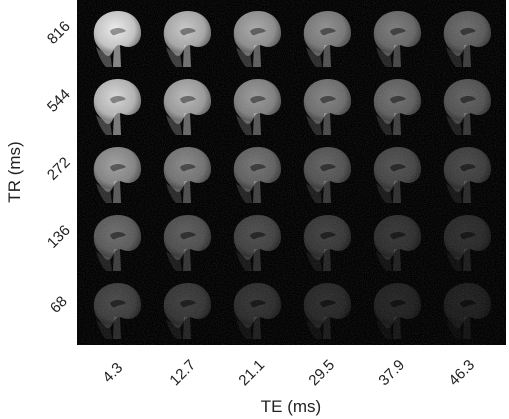 The image size is (509, 419). Describe the element at coordinates (461, 372) in the screenshot. I see `te-tick-label: 46.3` at that location.